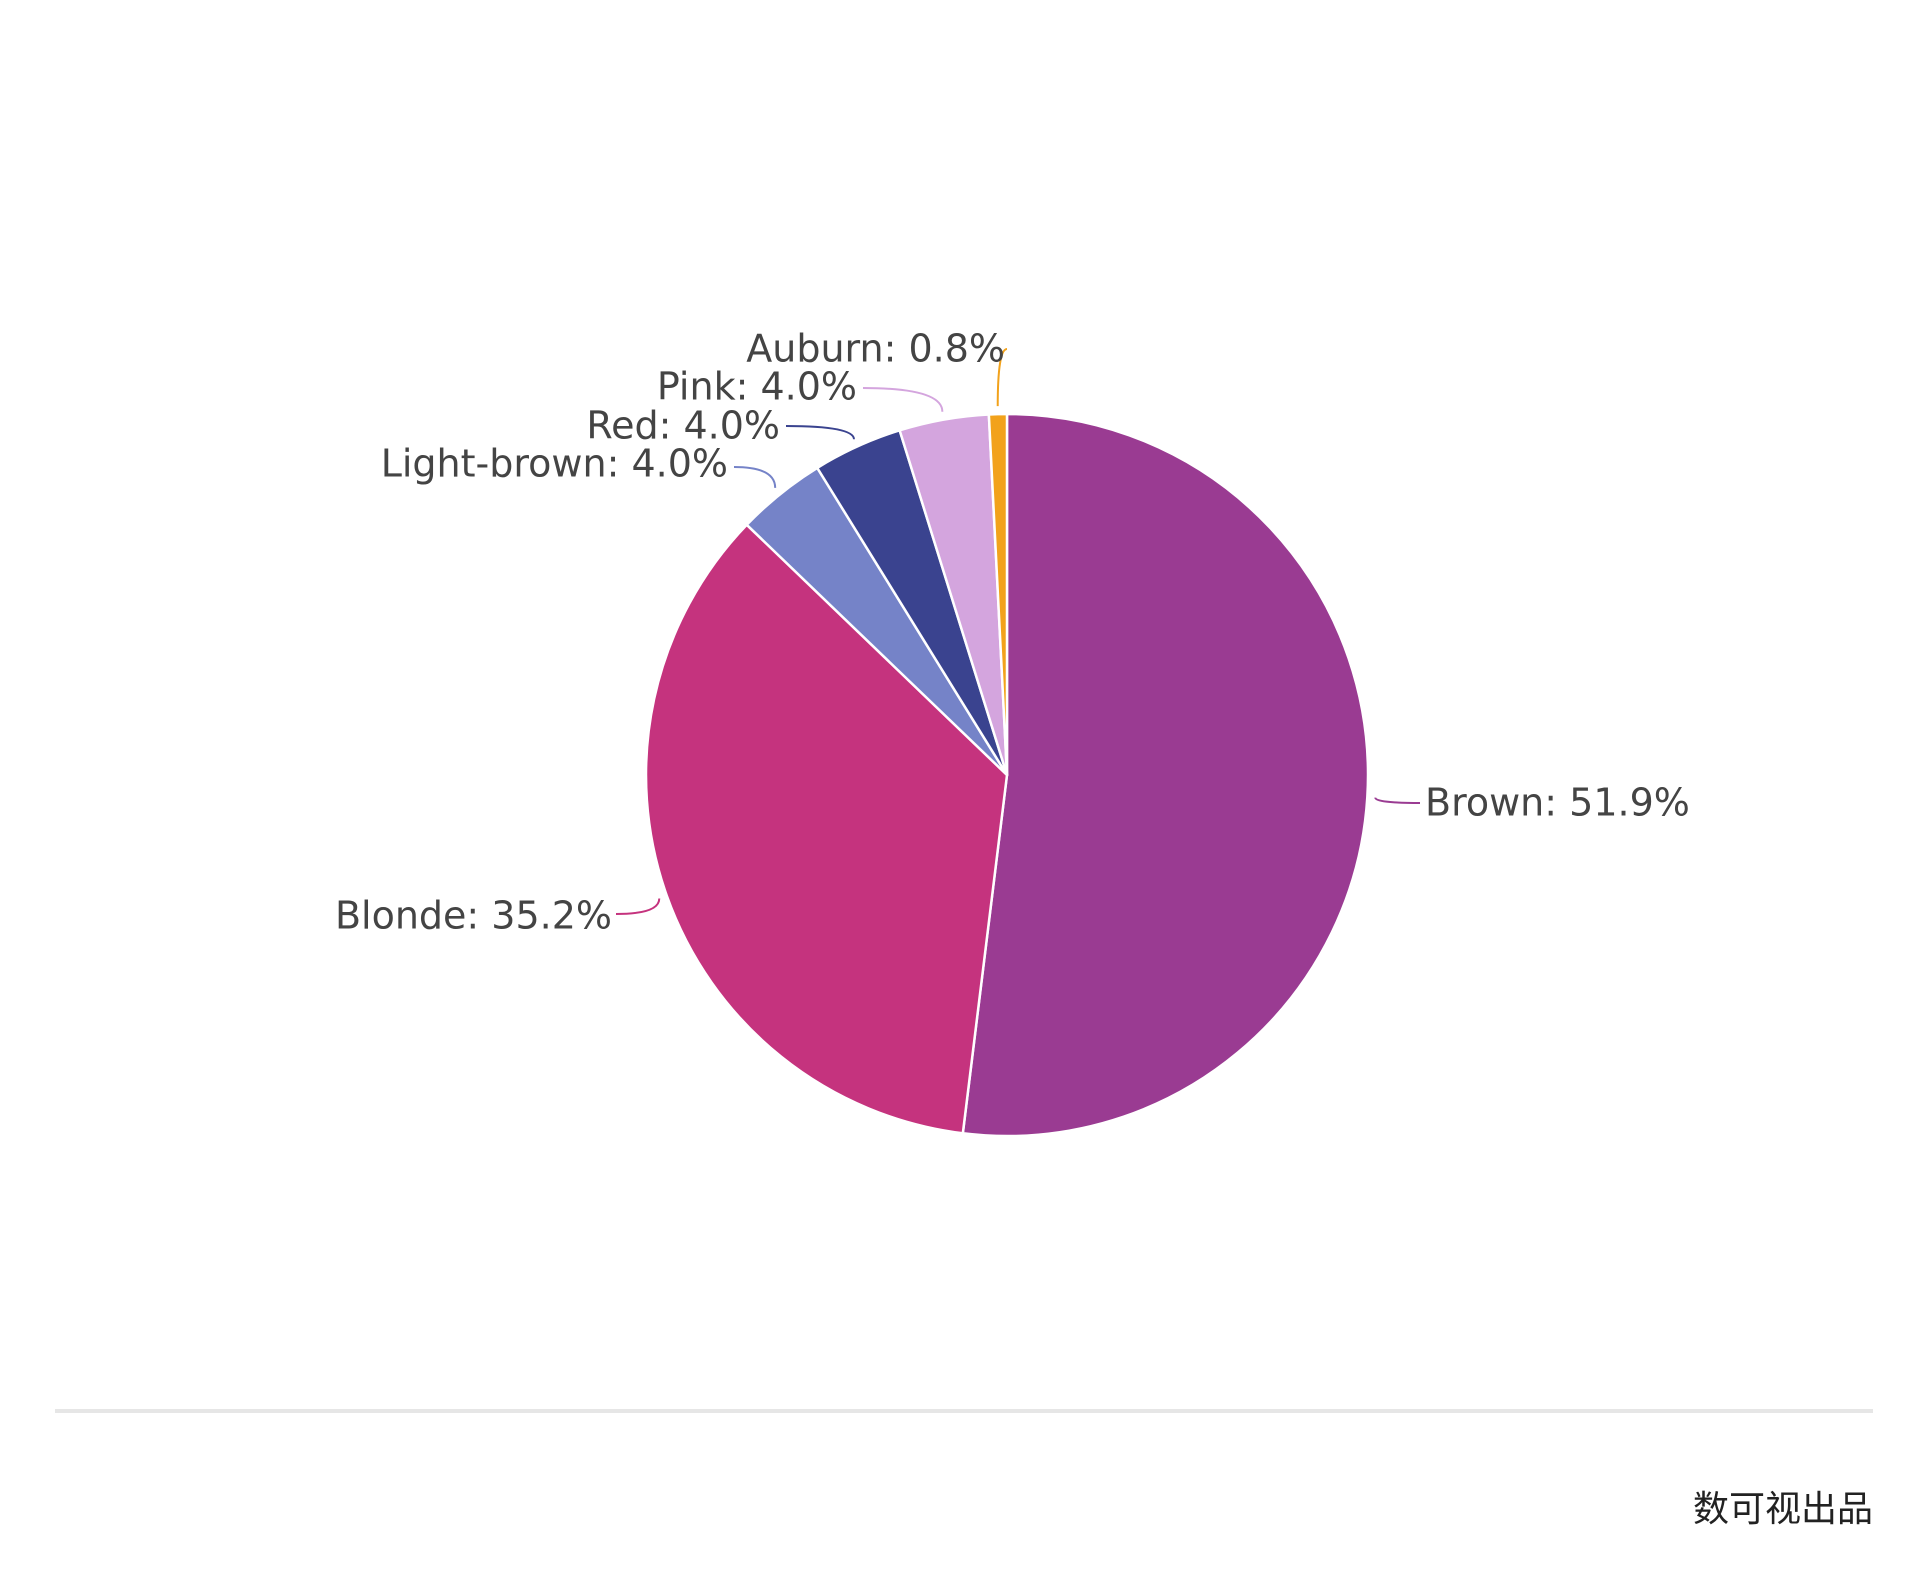  I want to click on slice-label-red: Red: 4.0%, so click(683, 426).